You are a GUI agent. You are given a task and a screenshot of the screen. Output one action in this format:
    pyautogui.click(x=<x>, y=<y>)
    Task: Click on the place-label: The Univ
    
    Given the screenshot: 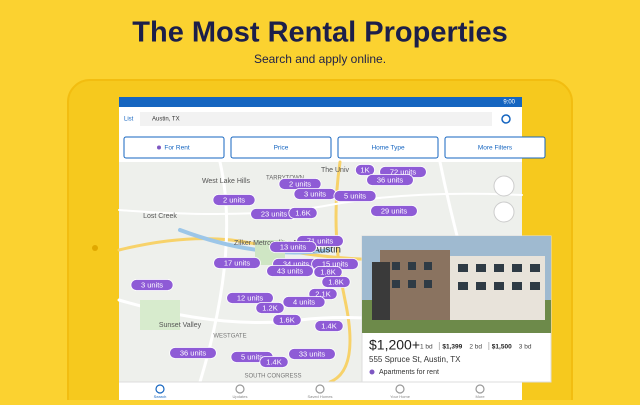 What is the action you would take?
    pyautogui.click(x=335, y=170)
    